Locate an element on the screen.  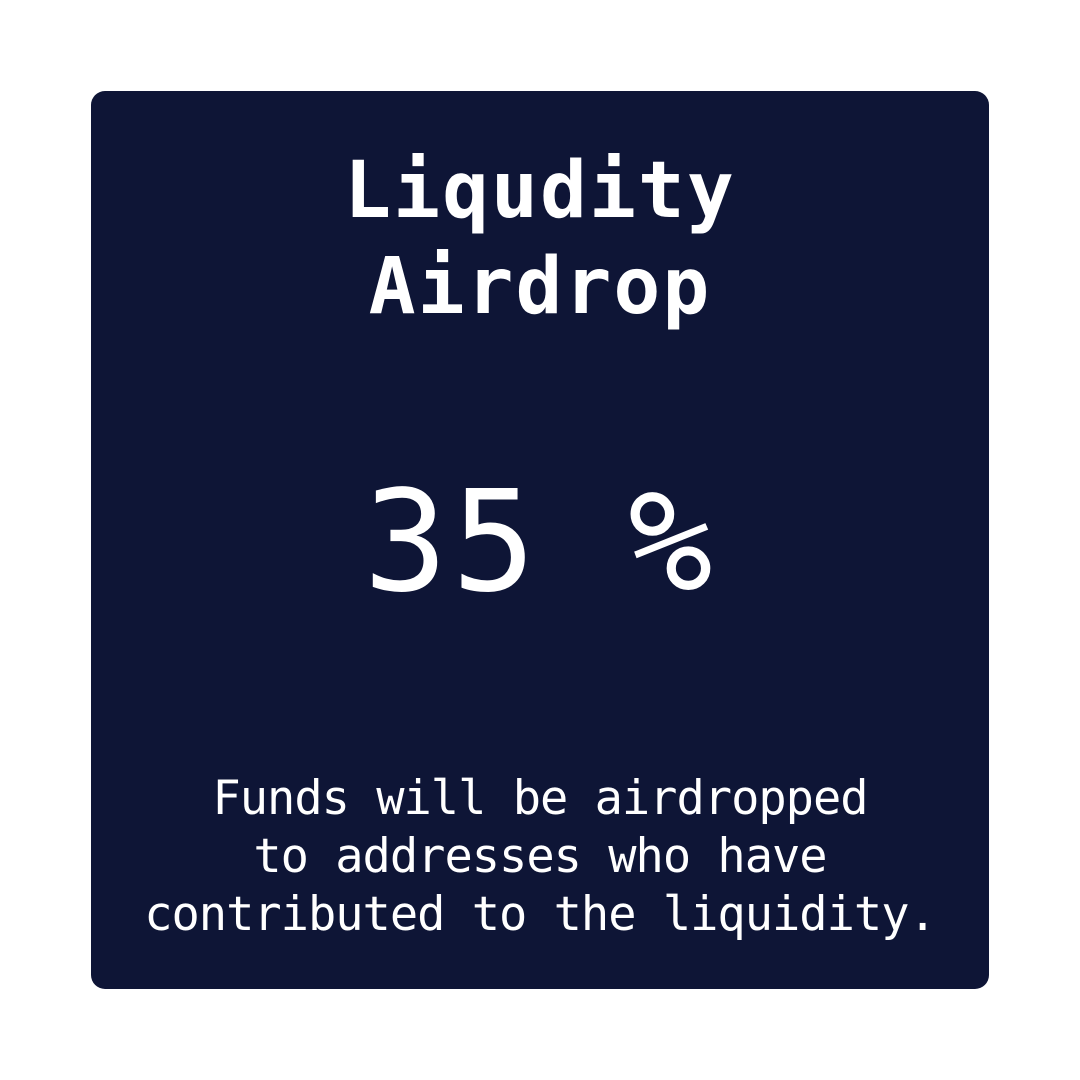
description-line-3: contributed to the liquidity. is located at coordinates (540, 914).